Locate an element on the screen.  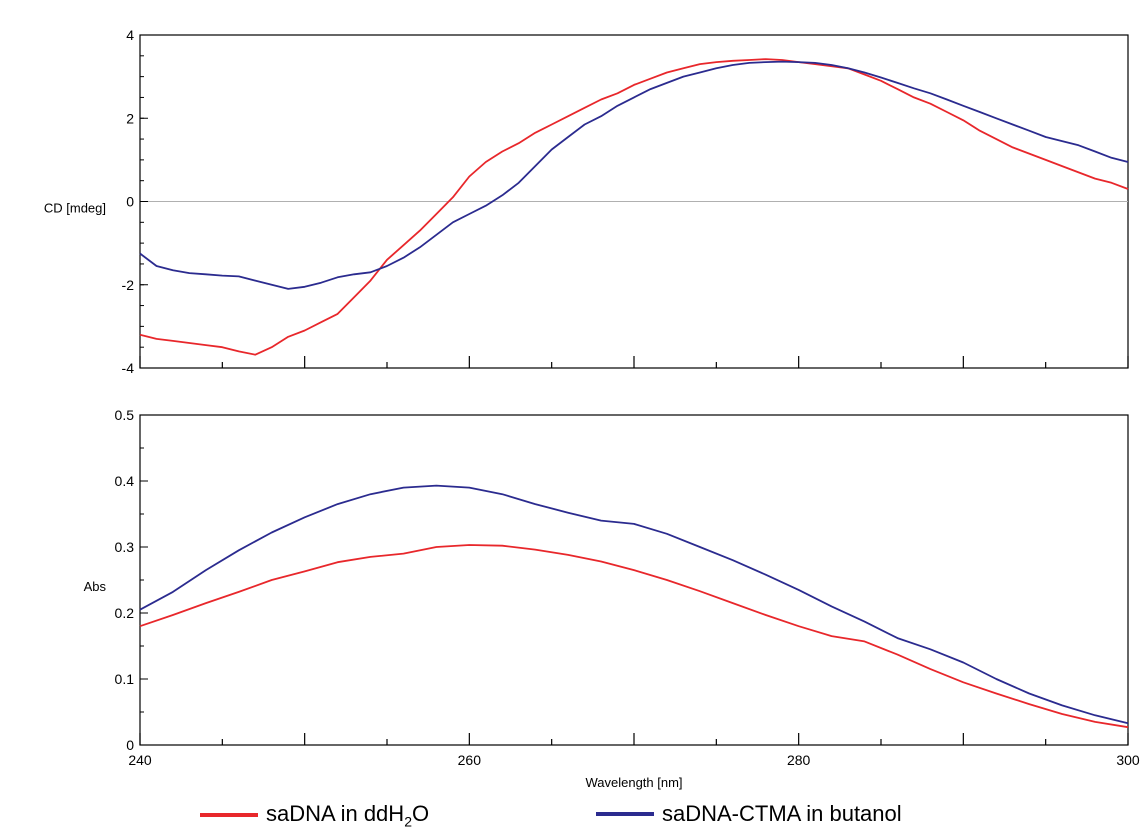
legend-swatch-blue is located at coordinates (625, 814).